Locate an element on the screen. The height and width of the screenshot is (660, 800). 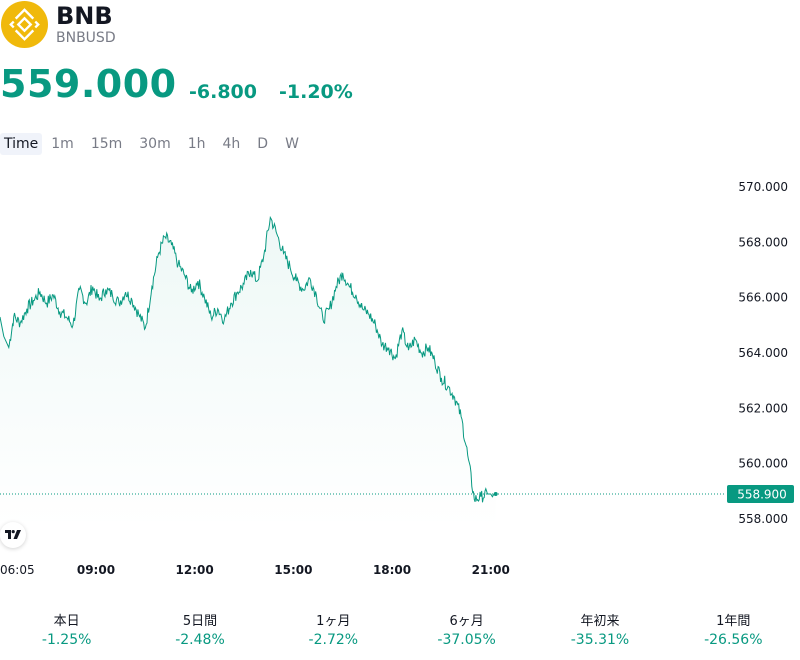
last-price-dot is located at coordinates (495, 494).